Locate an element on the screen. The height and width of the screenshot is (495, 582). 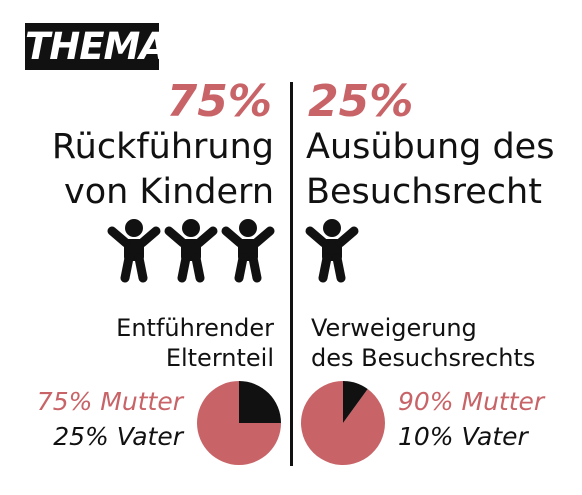
right-title-line2: Besuchsrecht is located at coordinates (424, 192).